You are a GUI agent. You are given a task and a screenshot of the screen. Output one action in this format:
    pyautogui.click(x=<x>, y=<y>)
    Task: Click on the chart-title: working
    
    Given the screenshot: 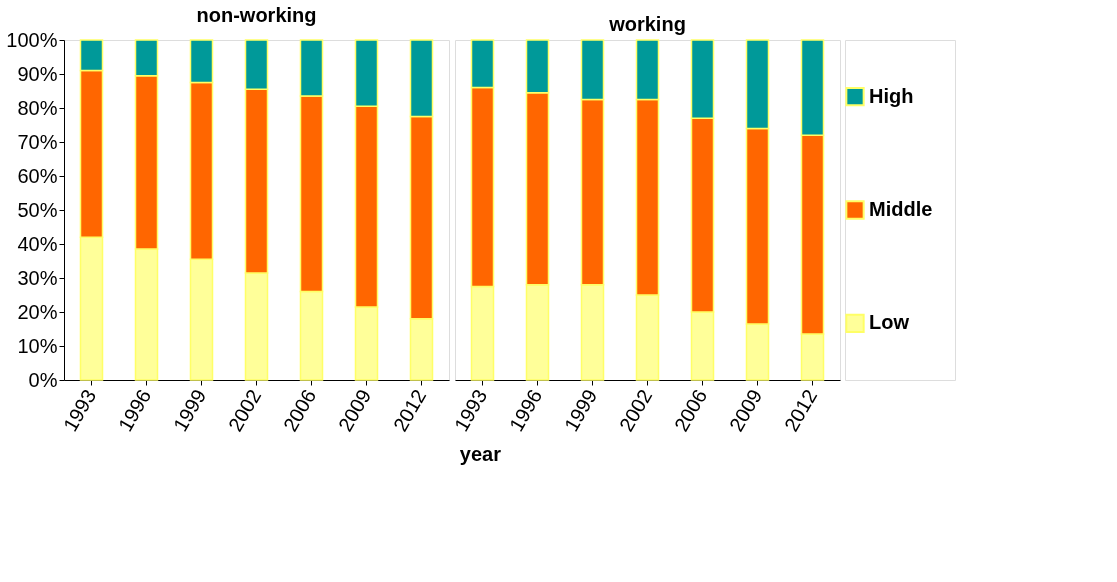 What is the action you would take?
    pyautogui.click(x=647, y=24)
    